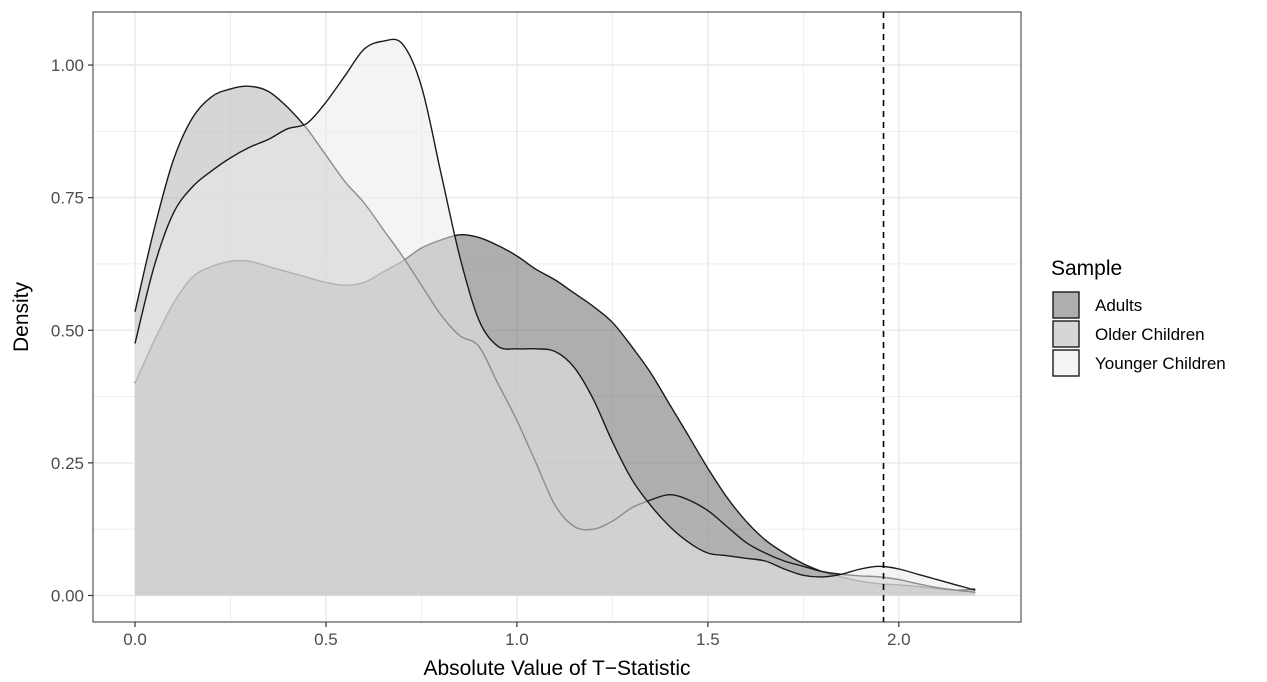 This screenshot has width=1267, height=682. Describe the element at coordinates (1086, 268) in the screenshot. I see `legend-title: Sample` at that location.